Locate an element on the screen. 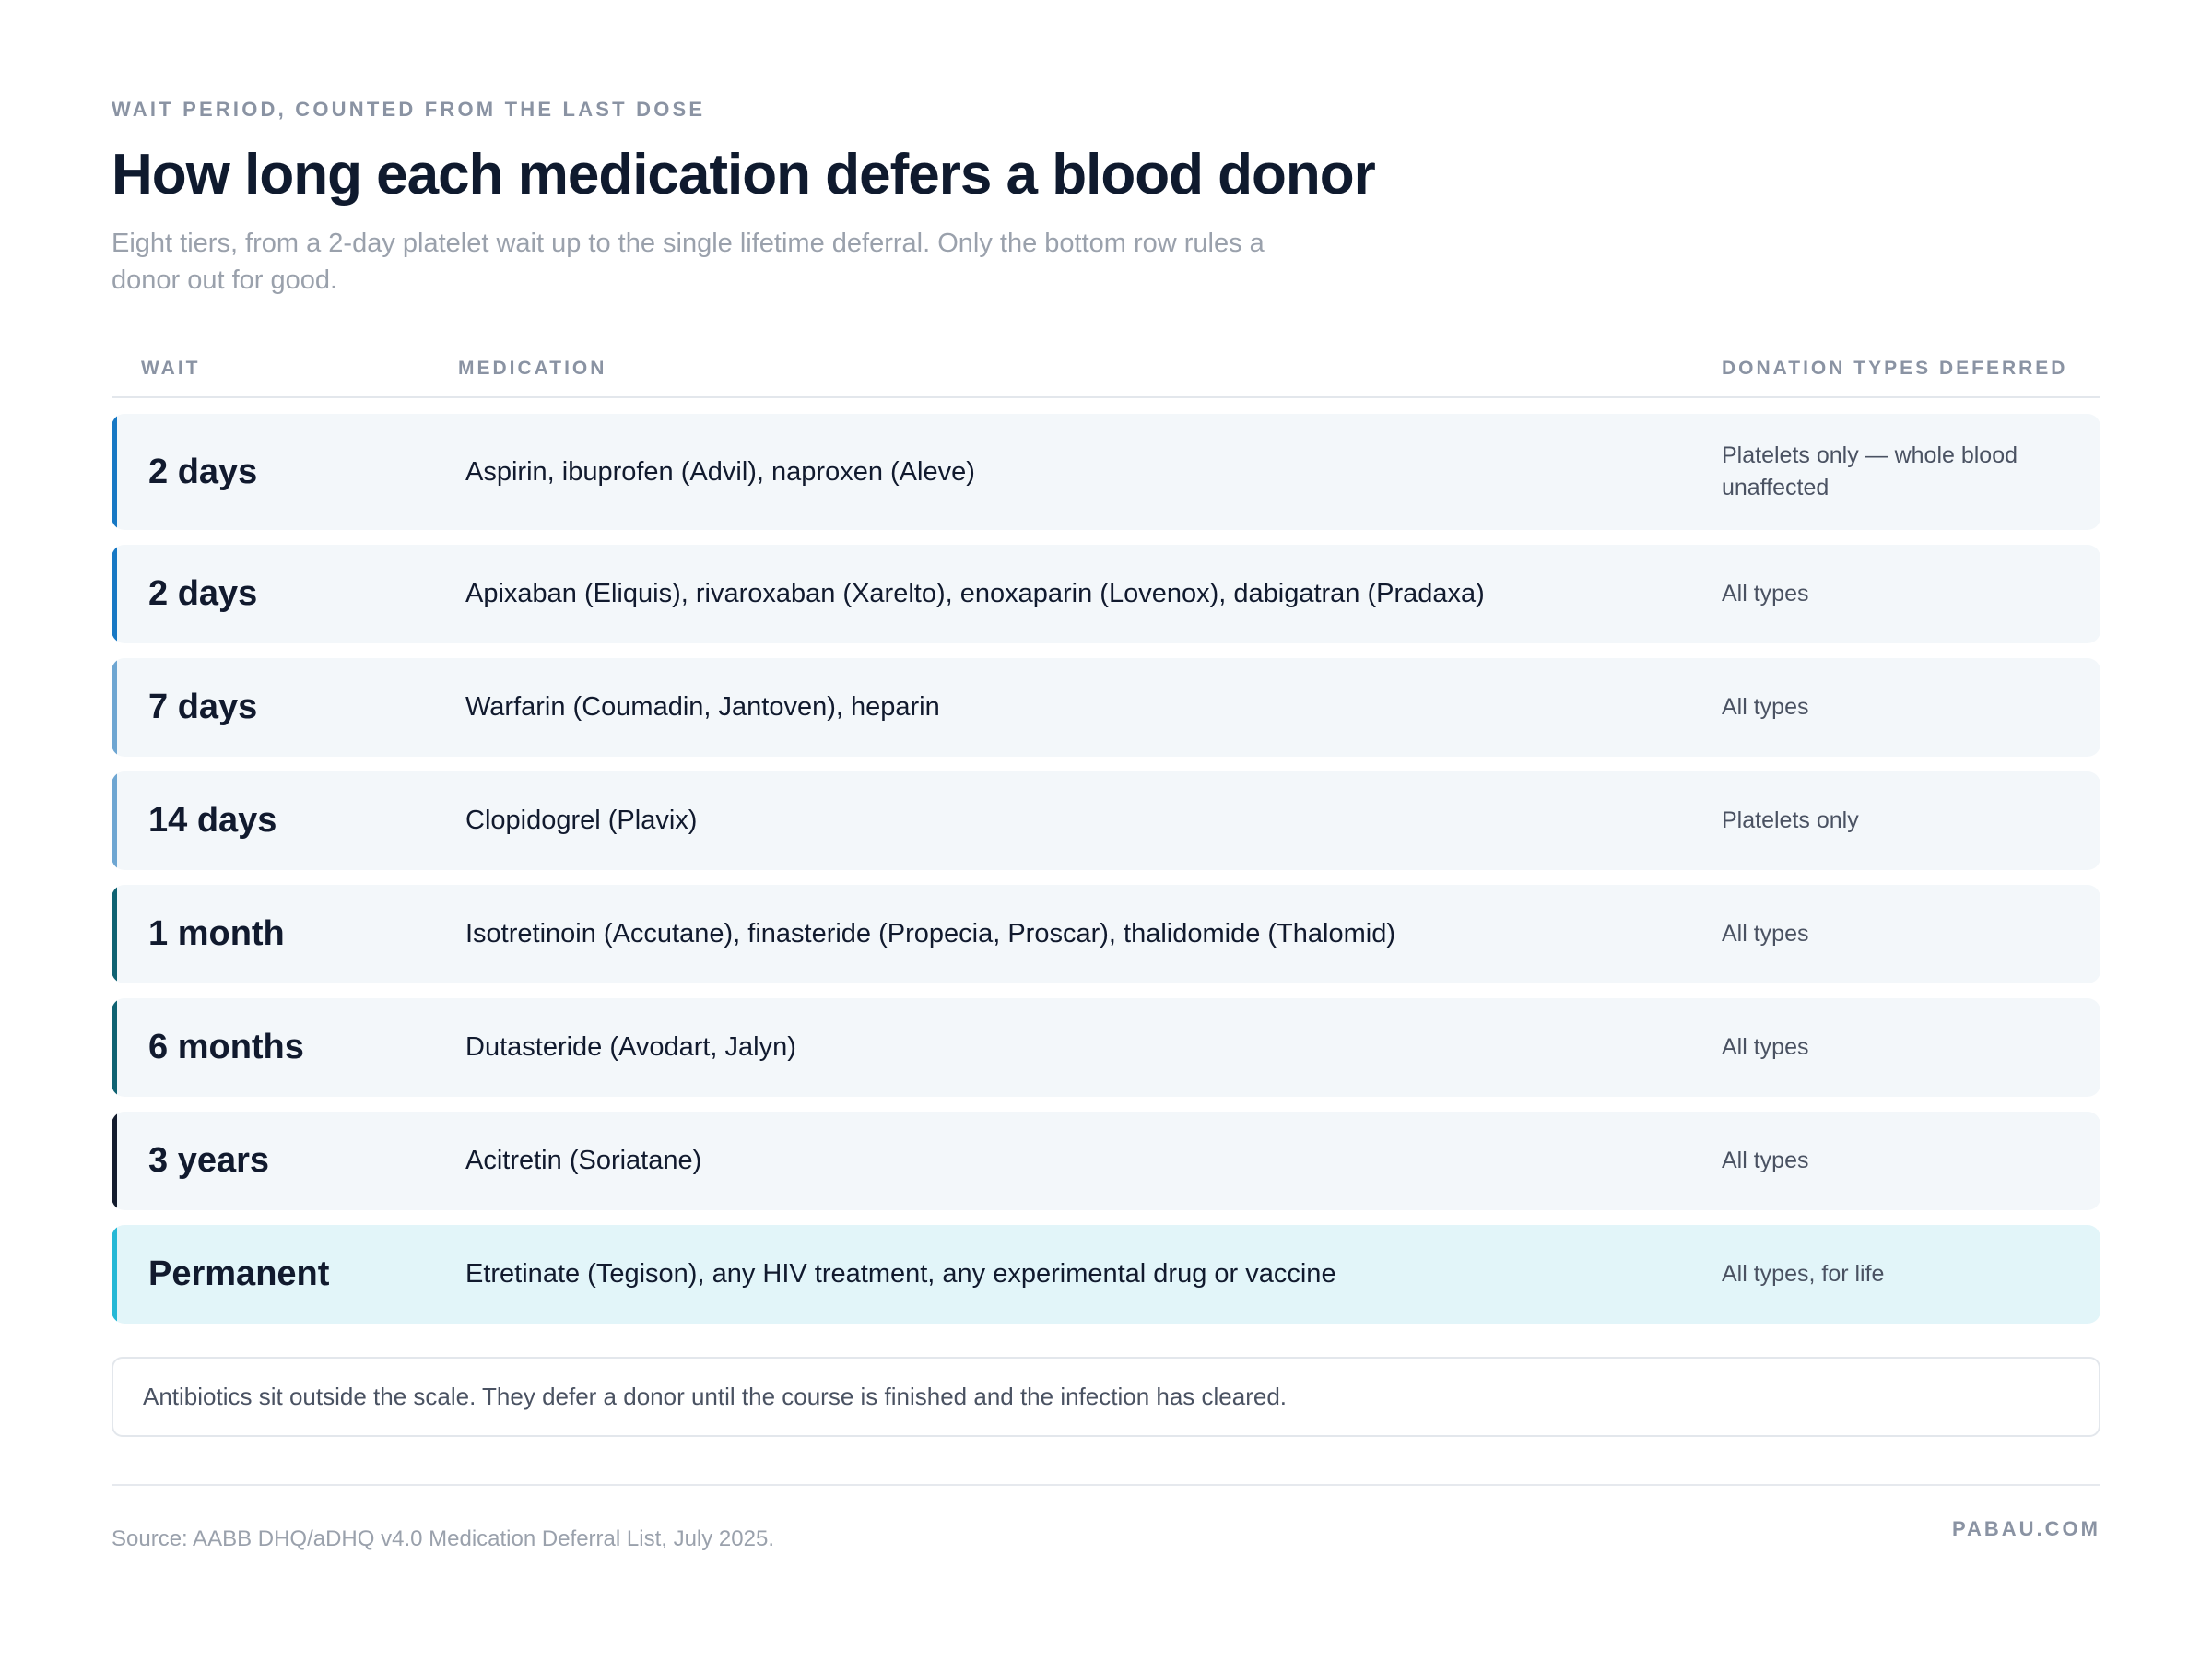 This screenshot has height=1672, width=2212. column-header-medication: MEDICATION is located at coordinates (532, 368).